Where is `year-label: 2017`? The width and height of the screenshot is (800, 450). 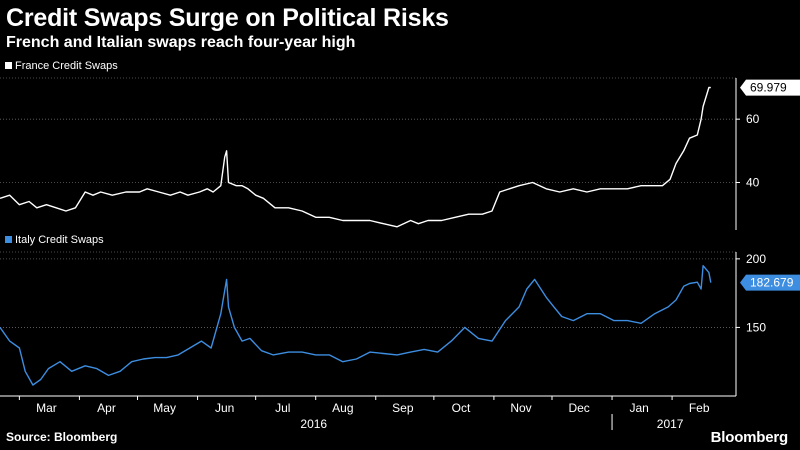
year-label: 2017 is located at coordinates (670, 424).